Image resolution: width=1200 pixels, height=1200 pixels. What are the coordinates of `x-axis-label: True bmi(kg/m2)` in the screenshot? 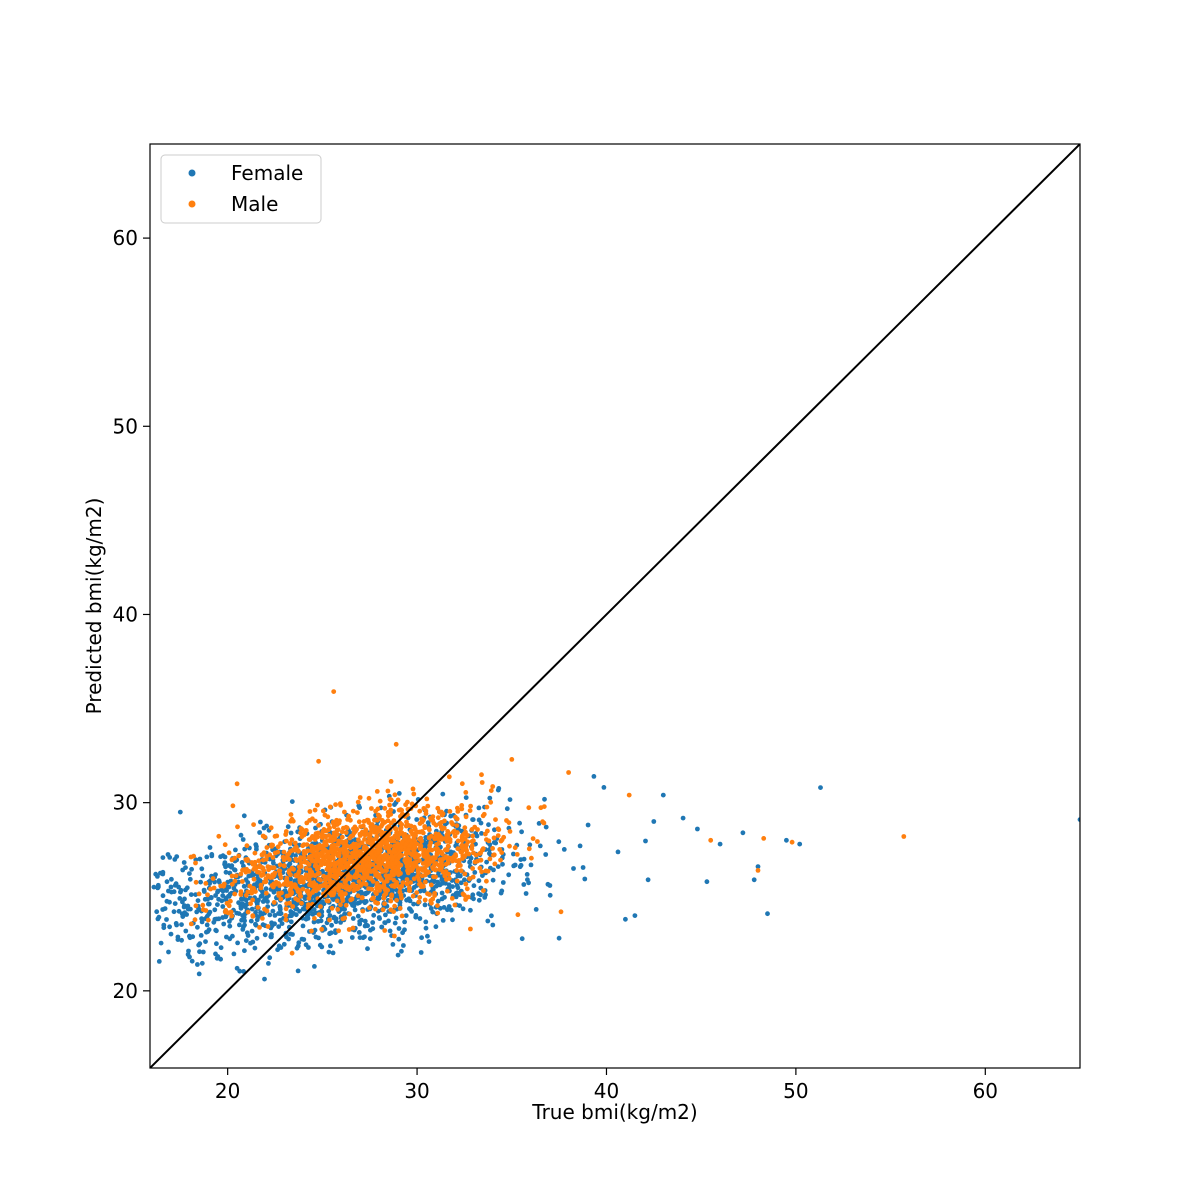 It's located at (614, 1112).